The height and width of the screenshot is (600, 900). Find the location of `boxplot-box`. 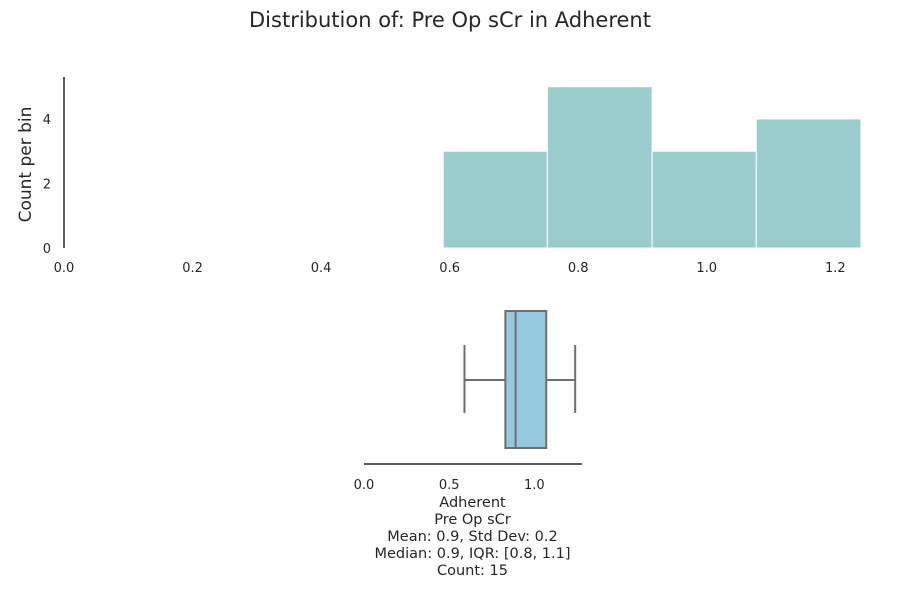

boxplot-box is located at coordinates (526, 379).